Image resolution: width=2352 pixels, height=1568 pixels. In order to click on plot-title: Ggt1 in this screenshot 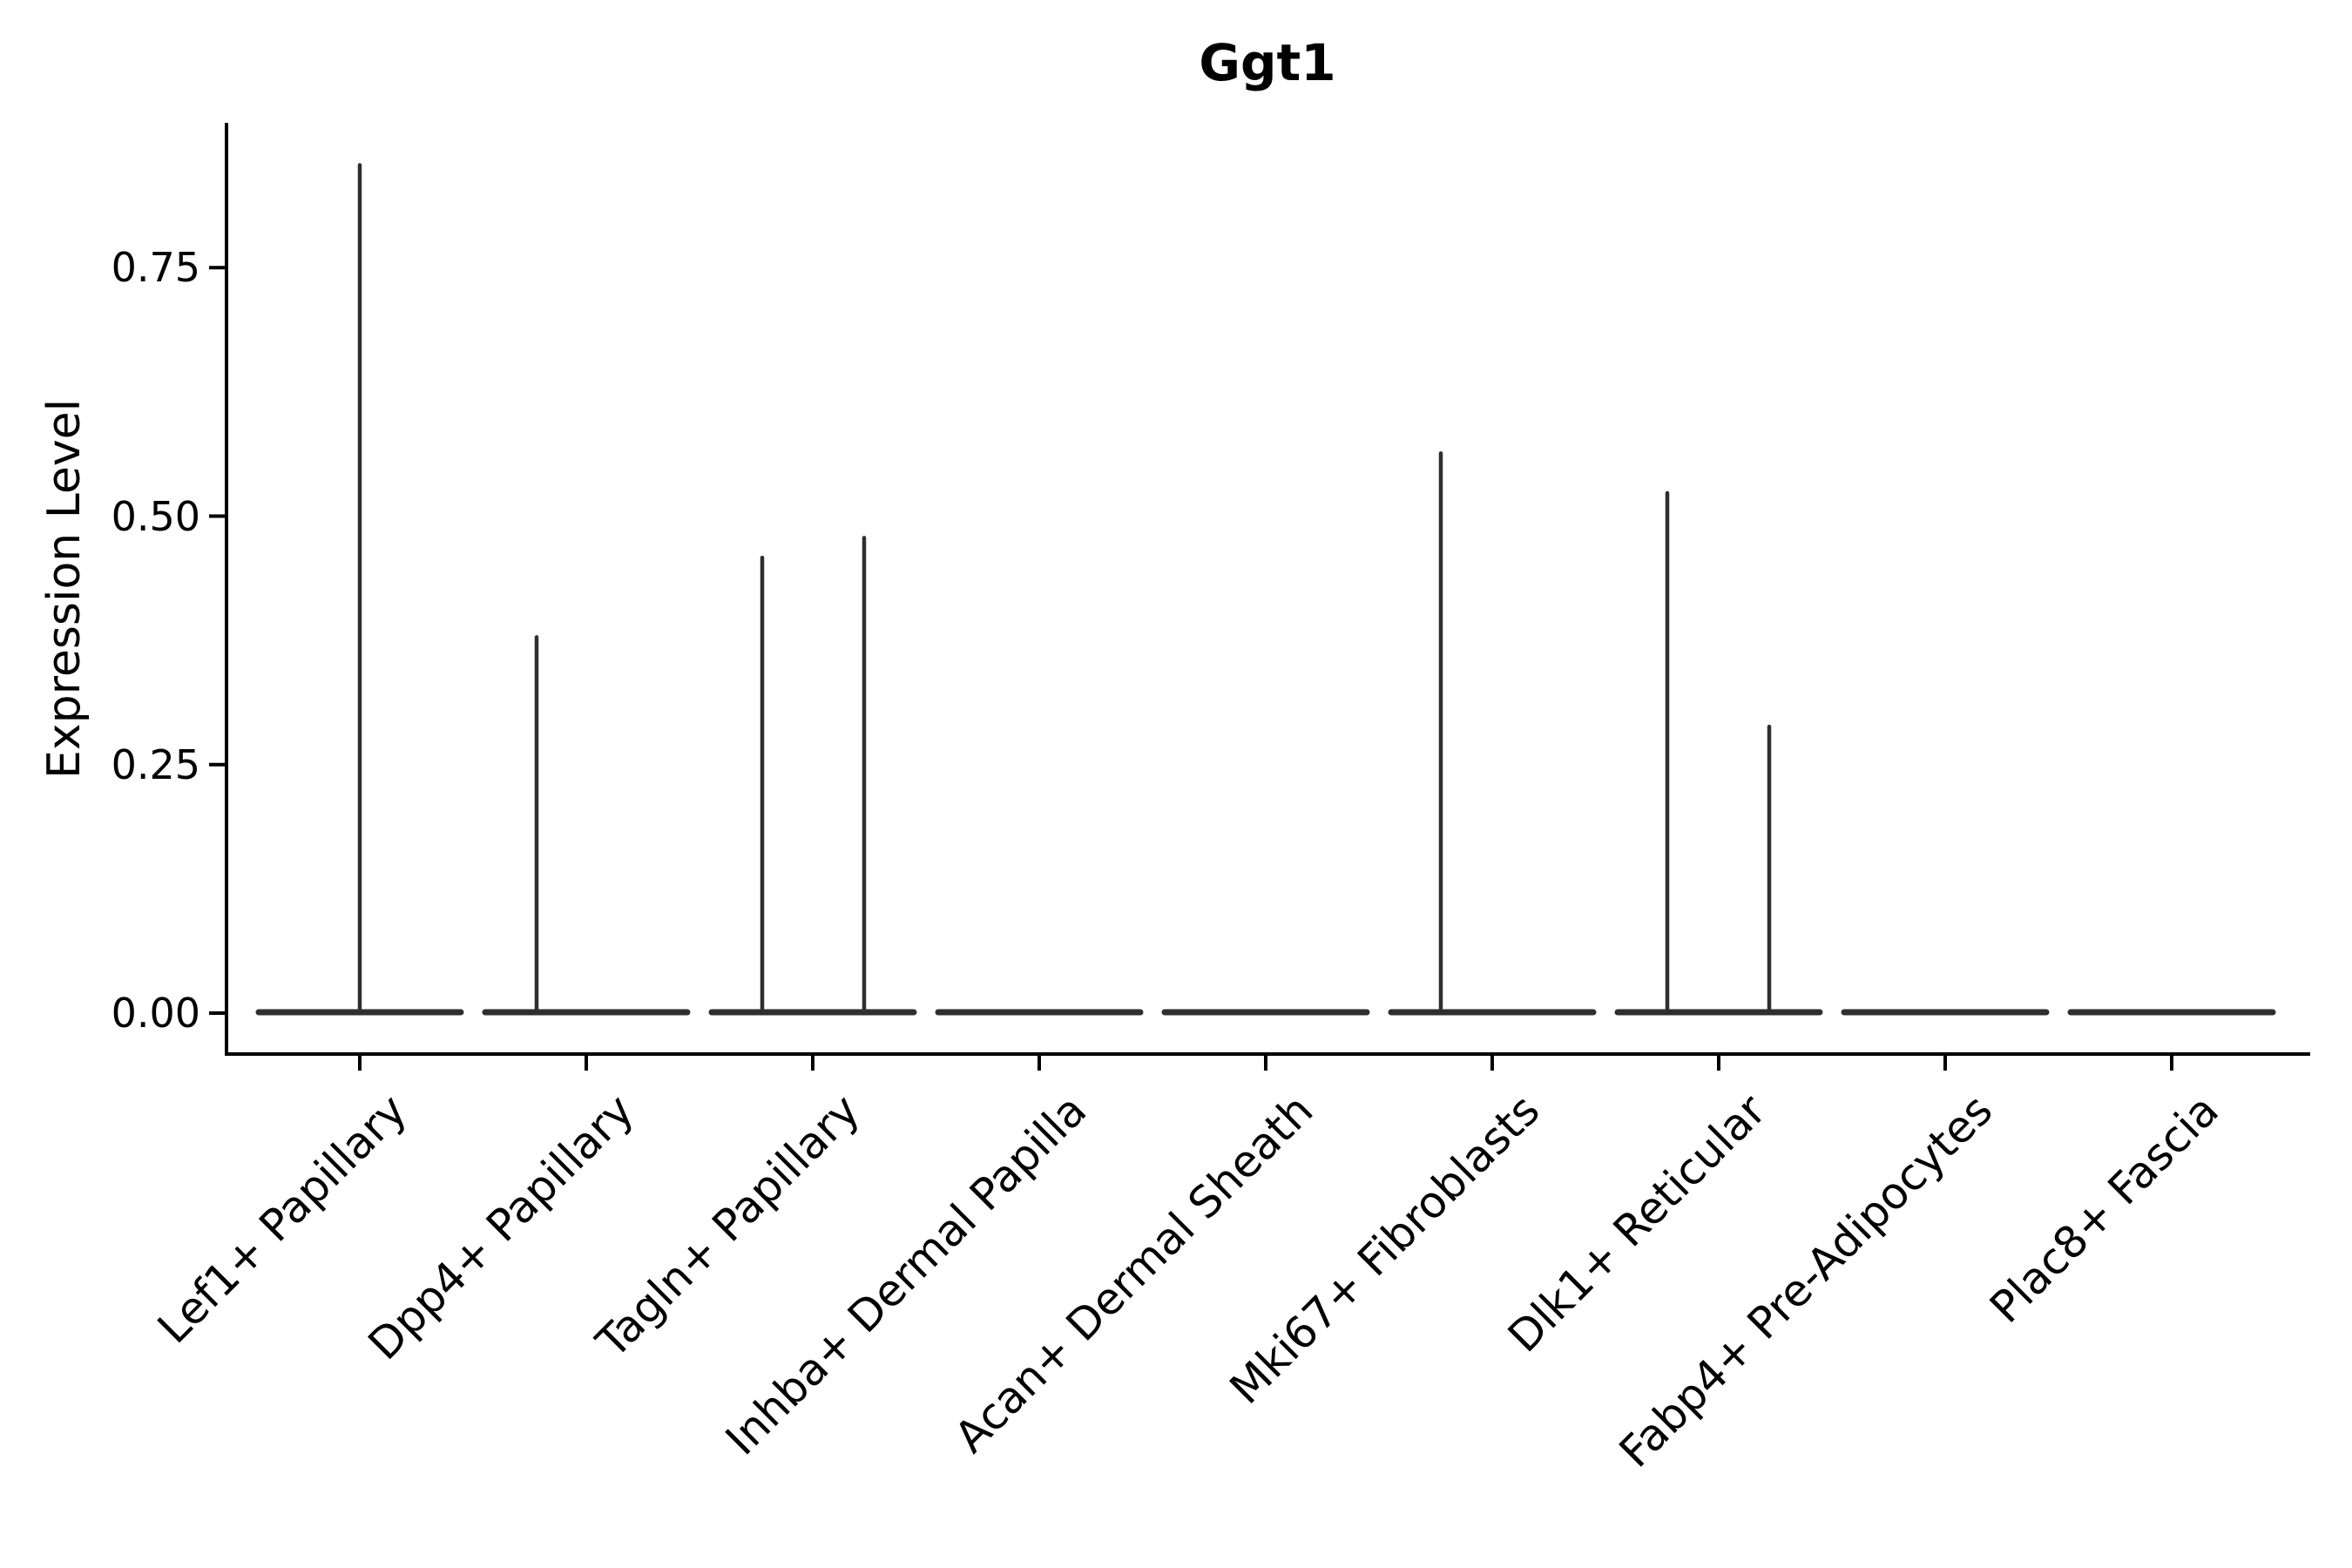, I will do `click(1267, 62)`.